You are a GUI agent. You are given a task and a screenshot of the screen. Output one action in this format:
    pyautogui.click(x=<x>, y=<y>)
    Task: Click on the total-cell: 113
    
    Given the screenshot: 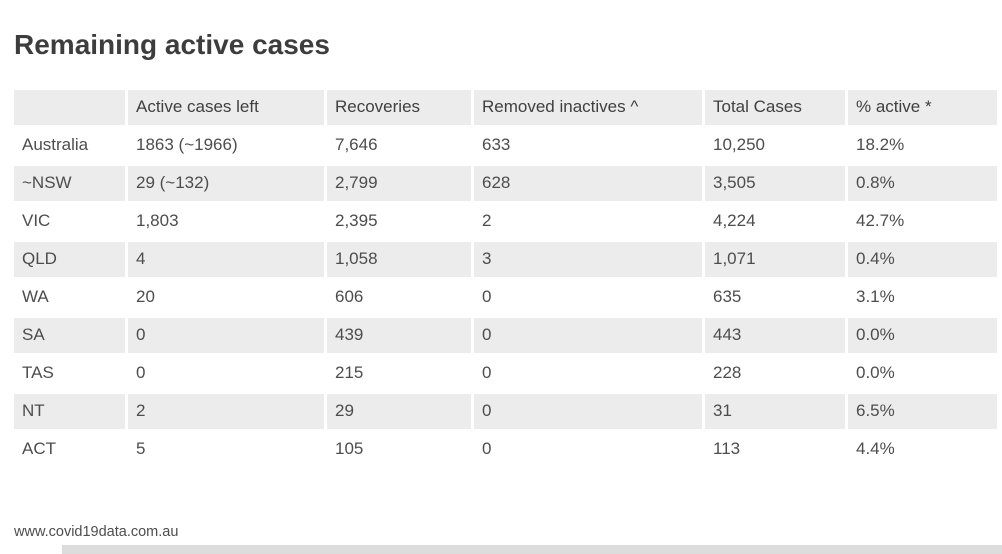 What is the action you would take?
    pyautogui.click(x=775, y=449)
    